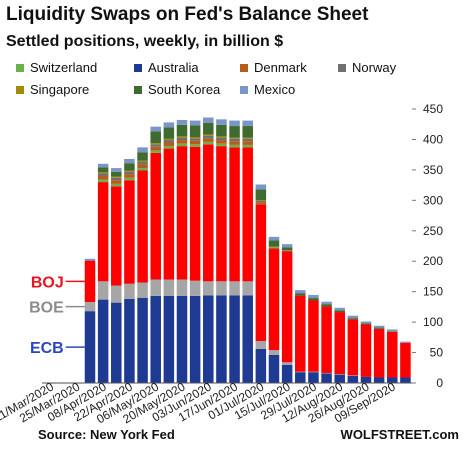  Describe the element at coordinates (433, 109) in the screenshot. I see `y-tick-label: 450` at that location.